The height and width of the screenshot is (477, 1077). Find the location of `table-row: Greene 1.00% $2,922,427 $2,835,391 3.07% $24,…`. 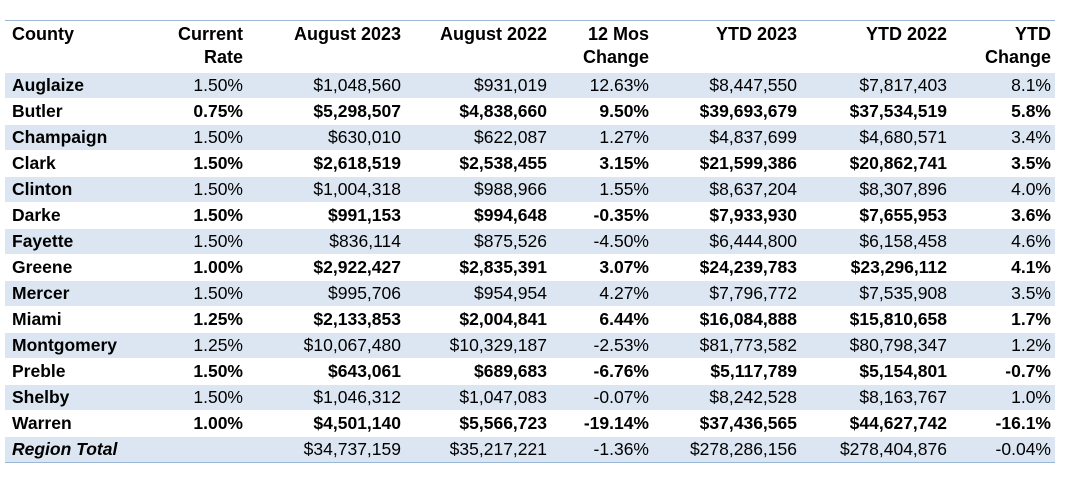

table-row: Greene 1.00% $2,922,427 $2,835,391 3.07% $24,… is located at coordinates (530, 267).